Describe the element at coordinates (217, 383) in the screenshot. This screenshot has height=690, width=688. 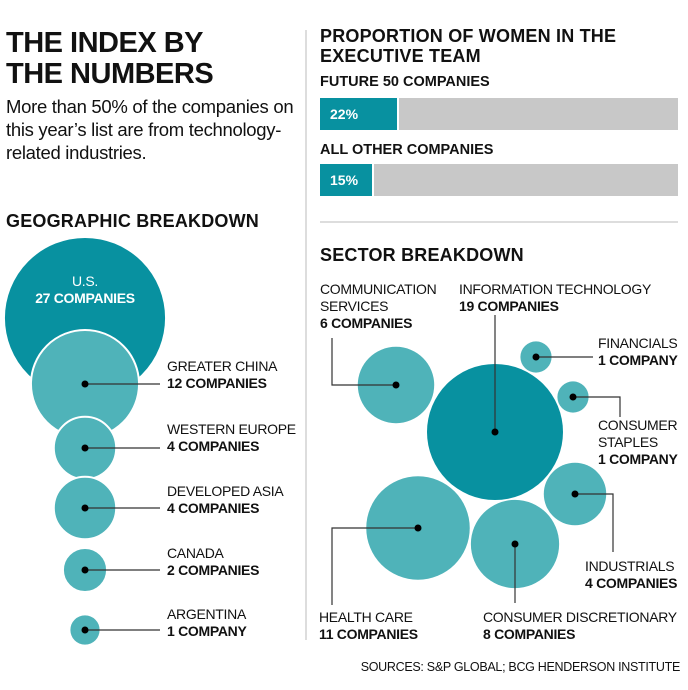
I see `label-count: 12 COMPANIES` at that location.